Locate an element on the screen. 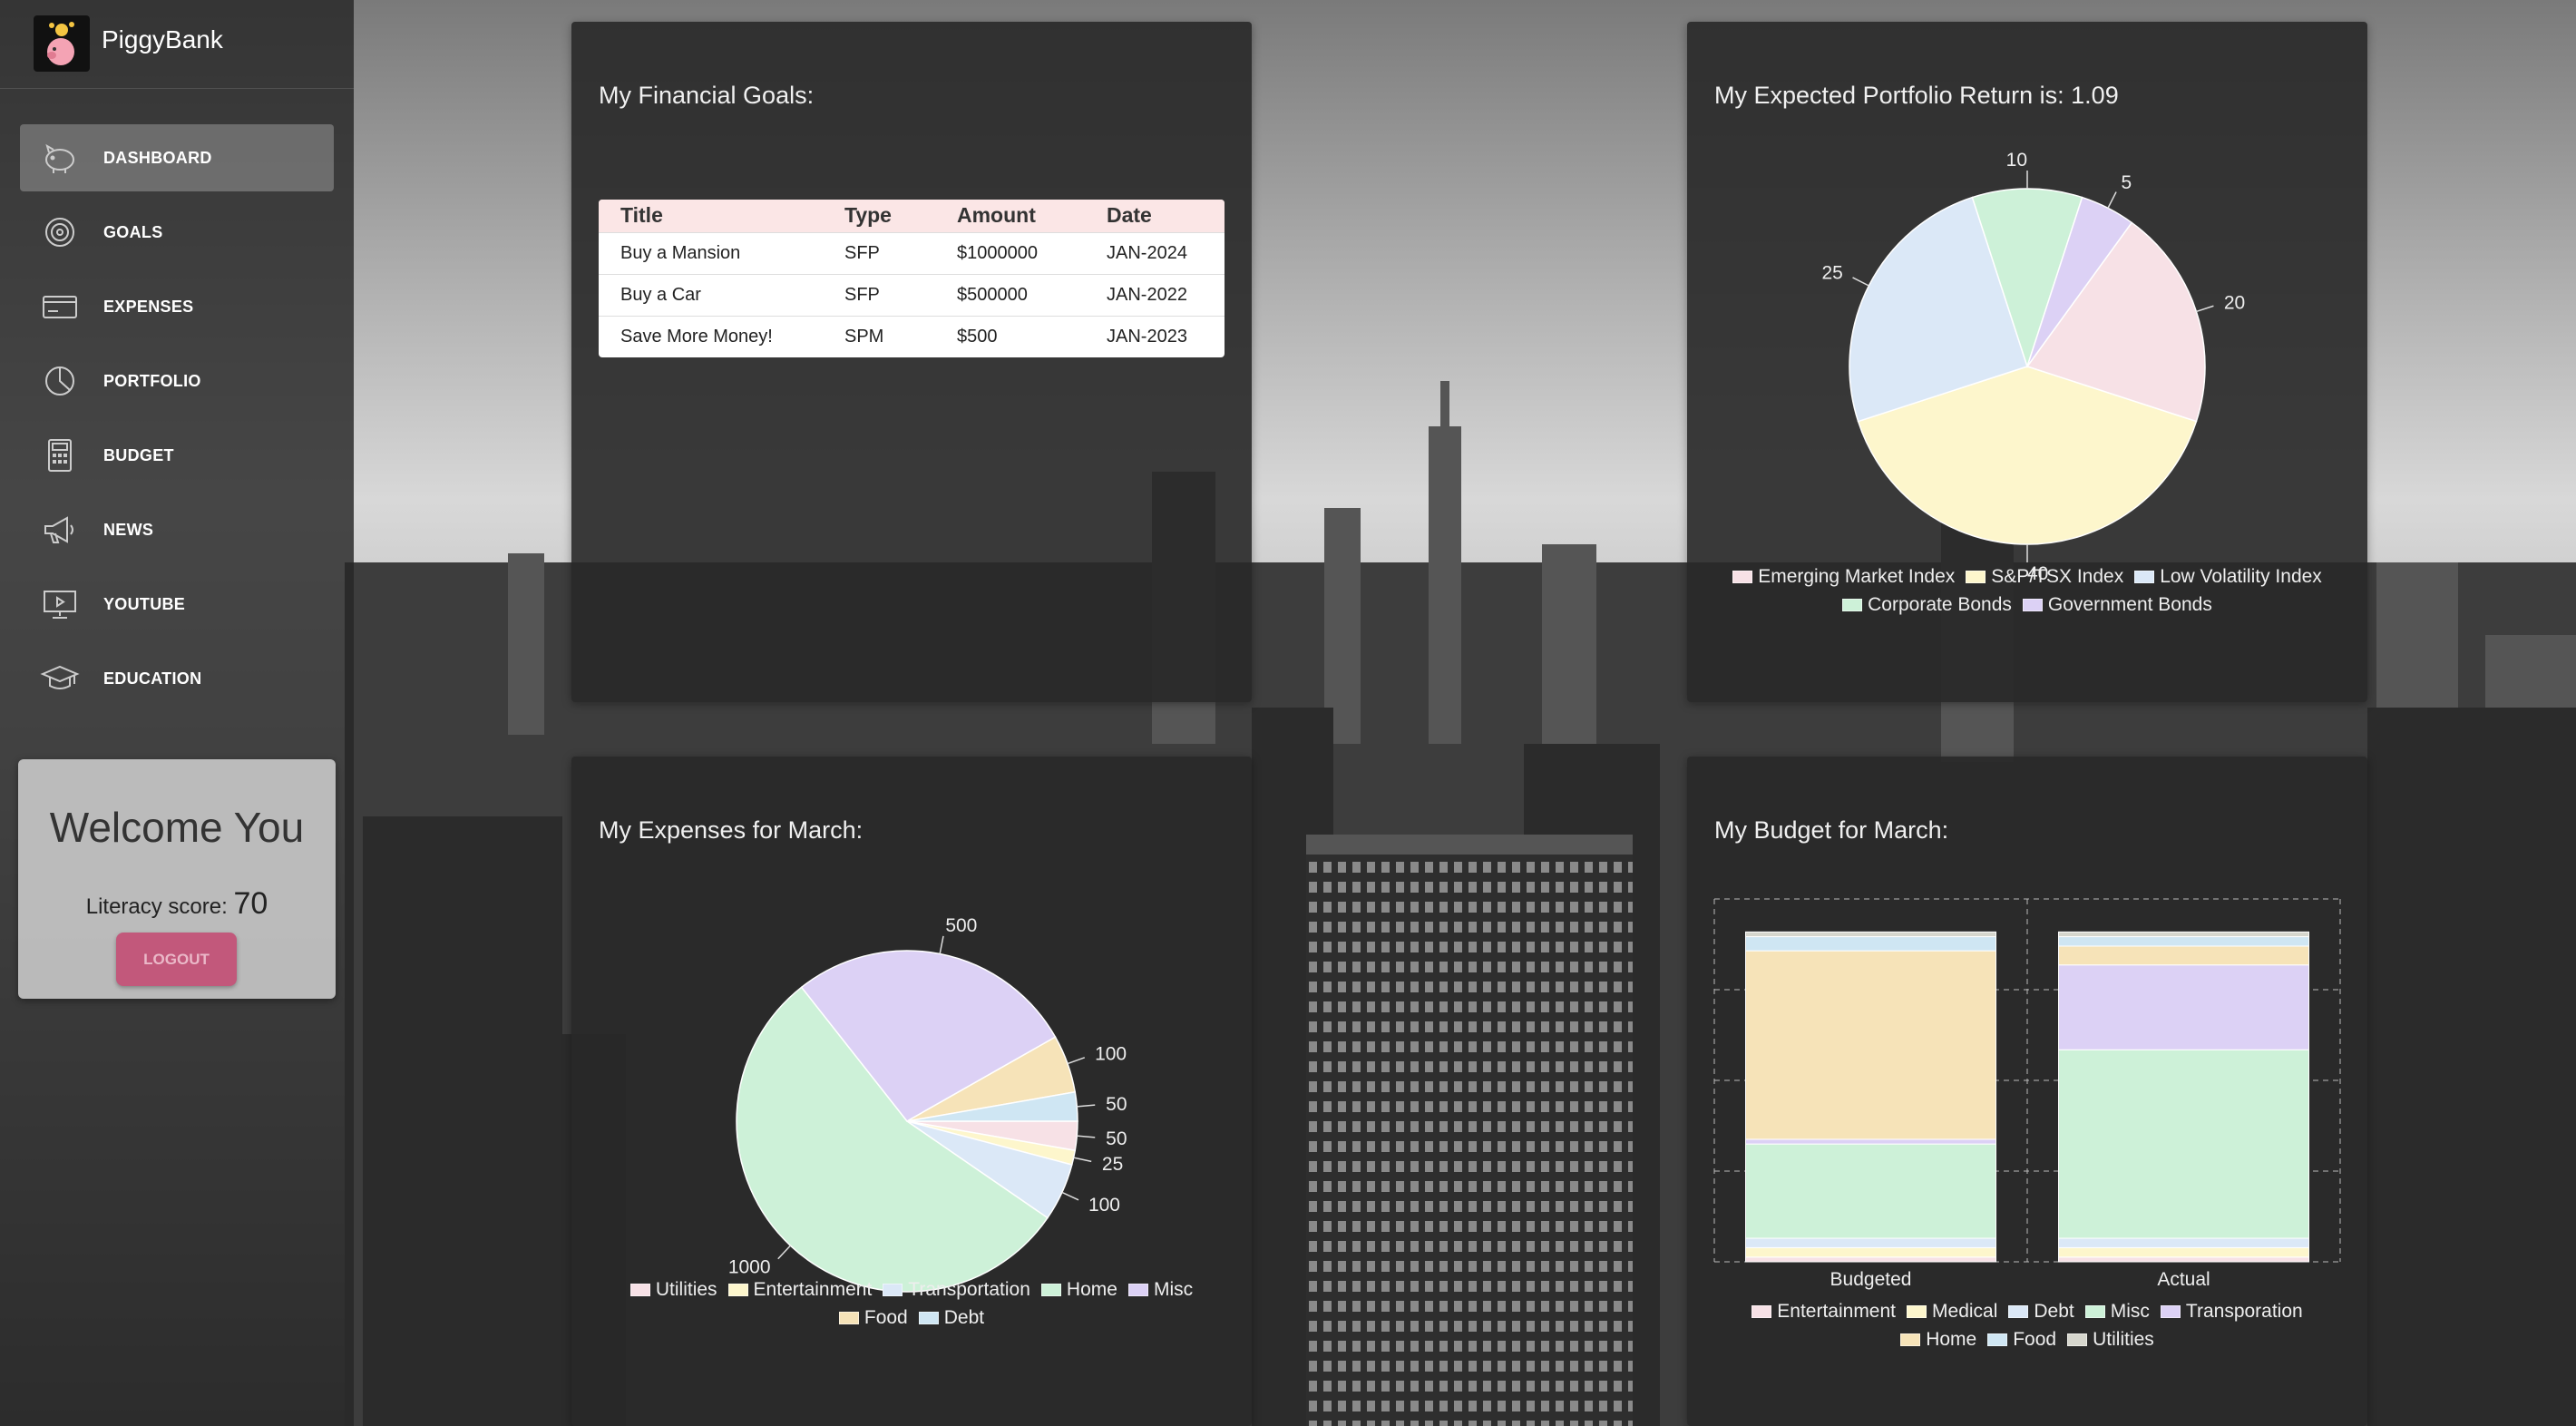 The width and height of the screenshot is (2576, 1426). expenses-legend-item: Entertainment is located at coordinates (800, 1289).